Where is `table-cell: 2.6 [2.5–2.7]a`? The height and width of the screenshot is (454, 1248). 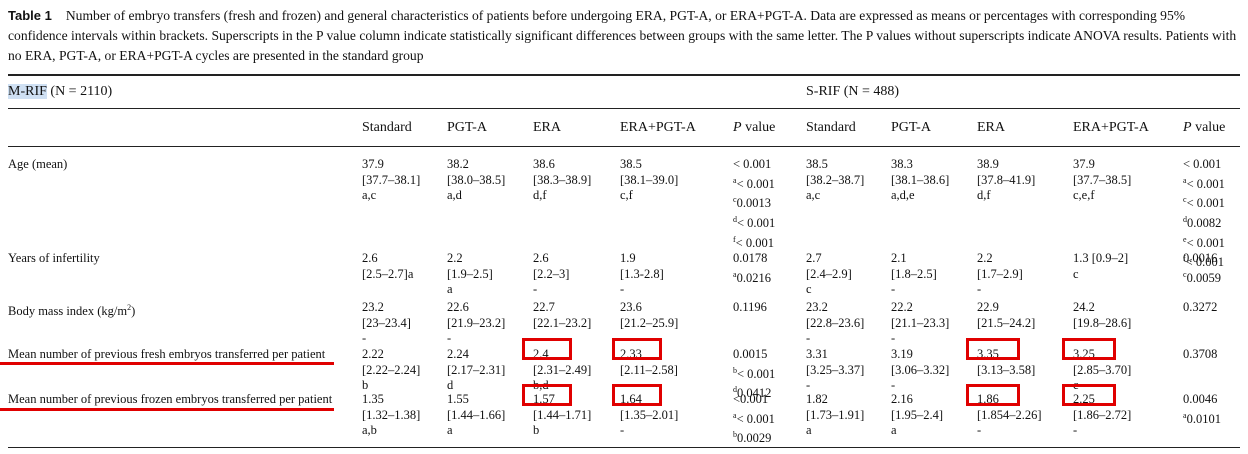
table-cell: 2.6 [2.5–2.7]a is located at coordinates (387, 266).